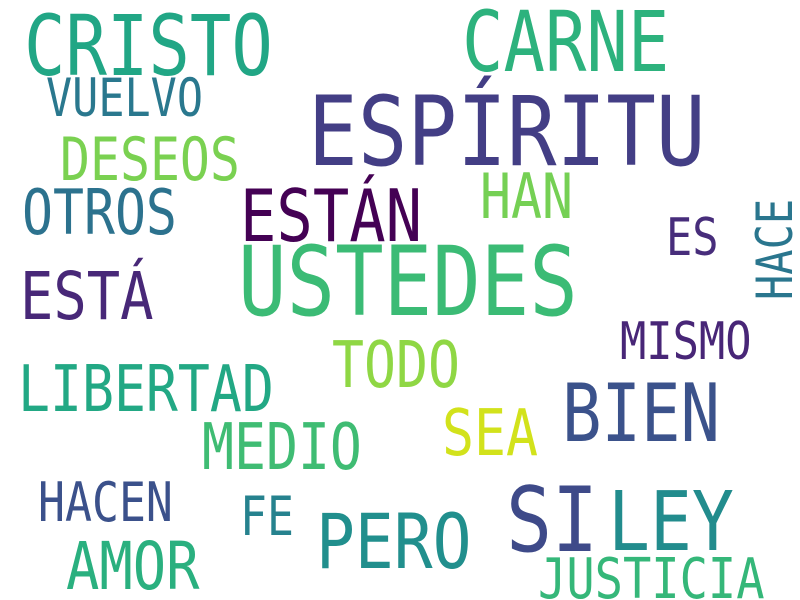 The height and width of the screenshot is (600, 800). I want to click on word-amor: AMOR, so click(133, 564).